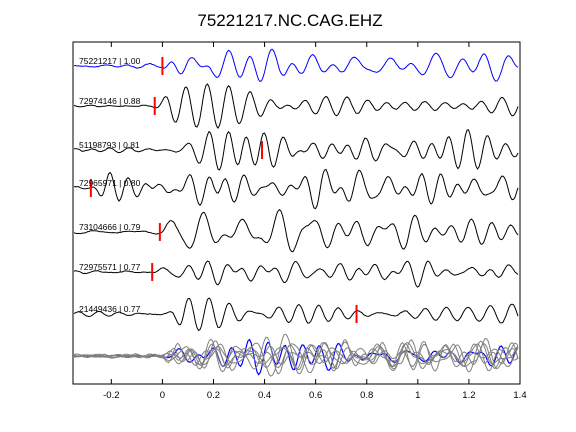 The height and width of the screenshot is (432, 576). Describe the element at coordinates (109, 145) in the screenshot. I see `trace-label-2: 51198793 | 0.81` at that location.